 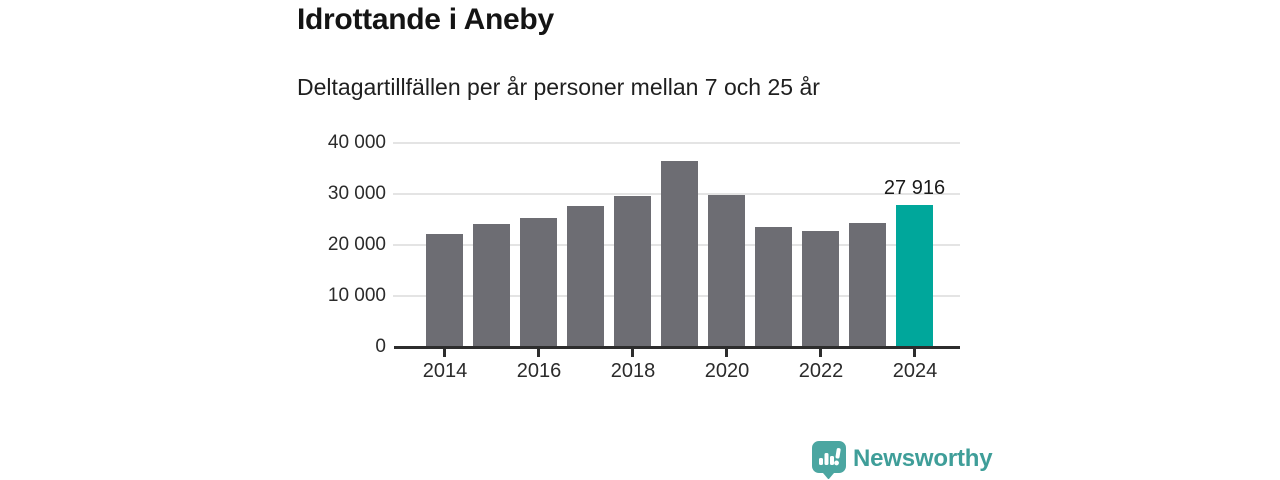 I want to click on x-axis-tick-label: 2016, so click(x=539, y=371).